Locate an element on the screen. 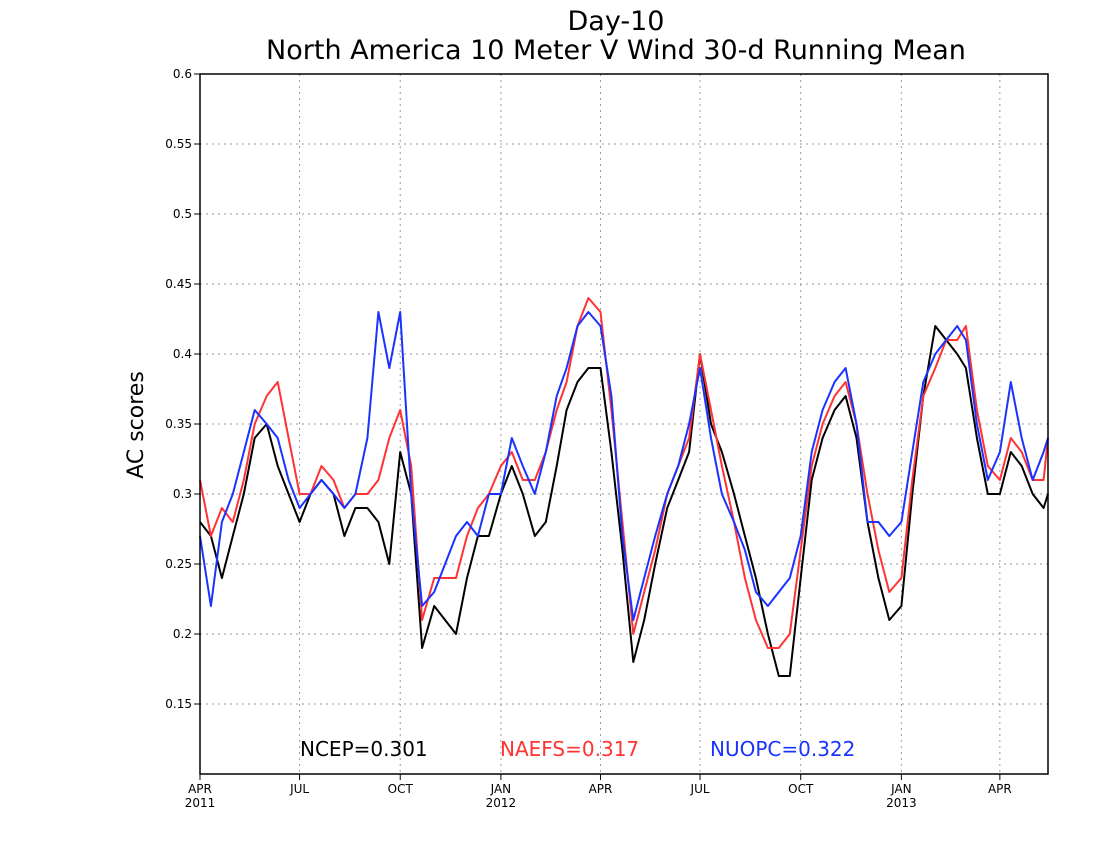 This screenshot has height=850, width=1100. y-tick-label: 0.3 is located at coordinates (182, 494).